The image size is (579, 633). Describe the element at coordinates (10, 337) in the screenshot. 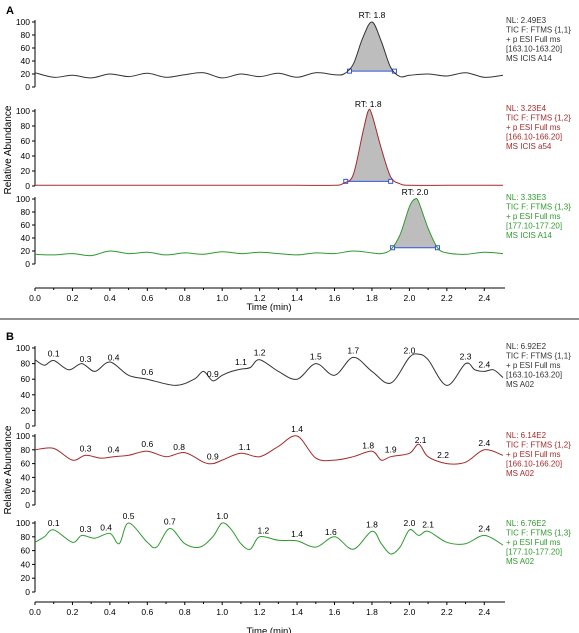

I see `panel-label: B` at that location.